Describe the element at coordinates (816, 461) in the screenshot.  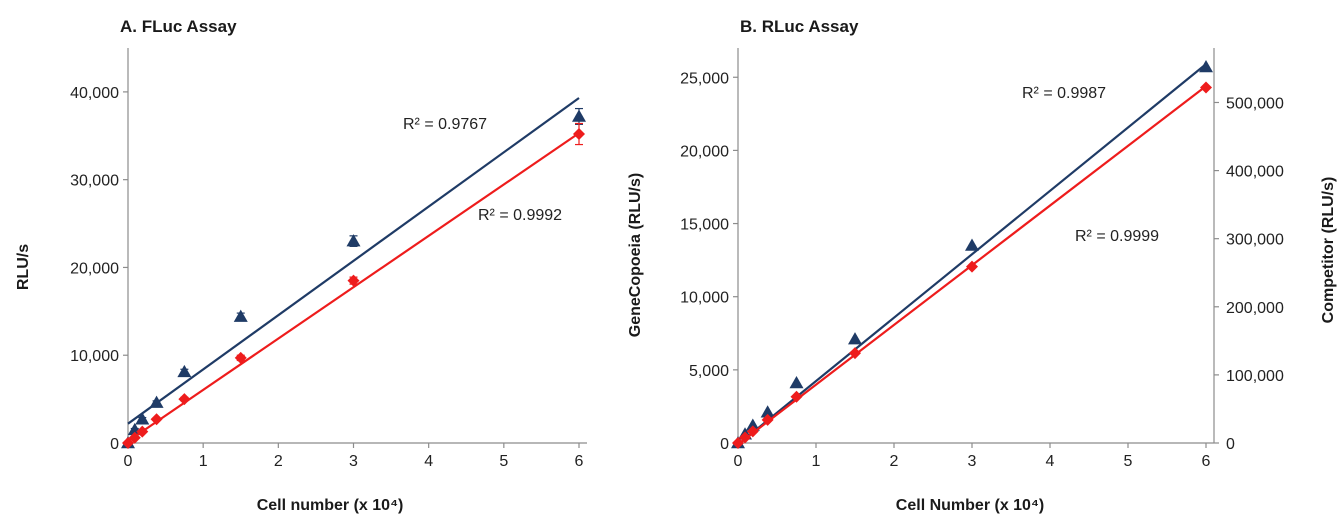
I see `panel-b-x-tick-label: 1` at that location.